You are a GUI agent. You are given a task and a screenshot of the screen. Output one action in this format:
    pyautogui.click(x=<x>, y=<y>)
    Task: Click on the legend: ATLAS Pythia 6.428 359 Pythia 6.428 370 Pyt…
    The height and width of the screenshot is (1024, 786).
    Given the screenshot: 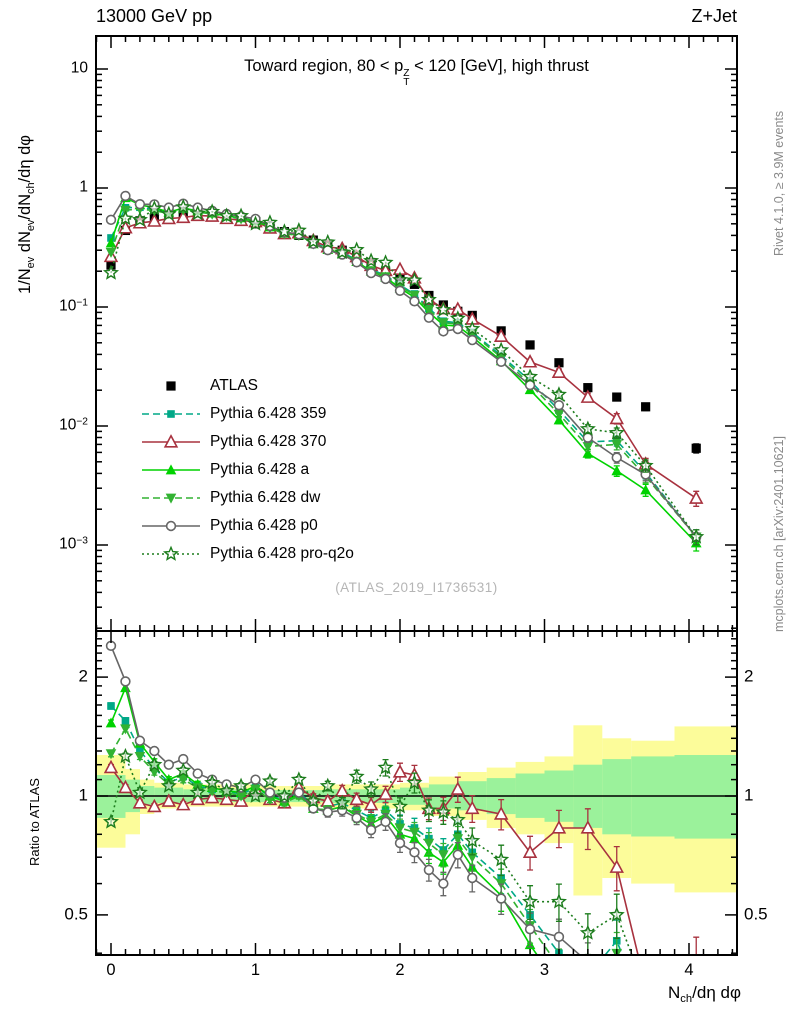 What is the action you would take?
    pyautogui.click(x=247, y=470)
    